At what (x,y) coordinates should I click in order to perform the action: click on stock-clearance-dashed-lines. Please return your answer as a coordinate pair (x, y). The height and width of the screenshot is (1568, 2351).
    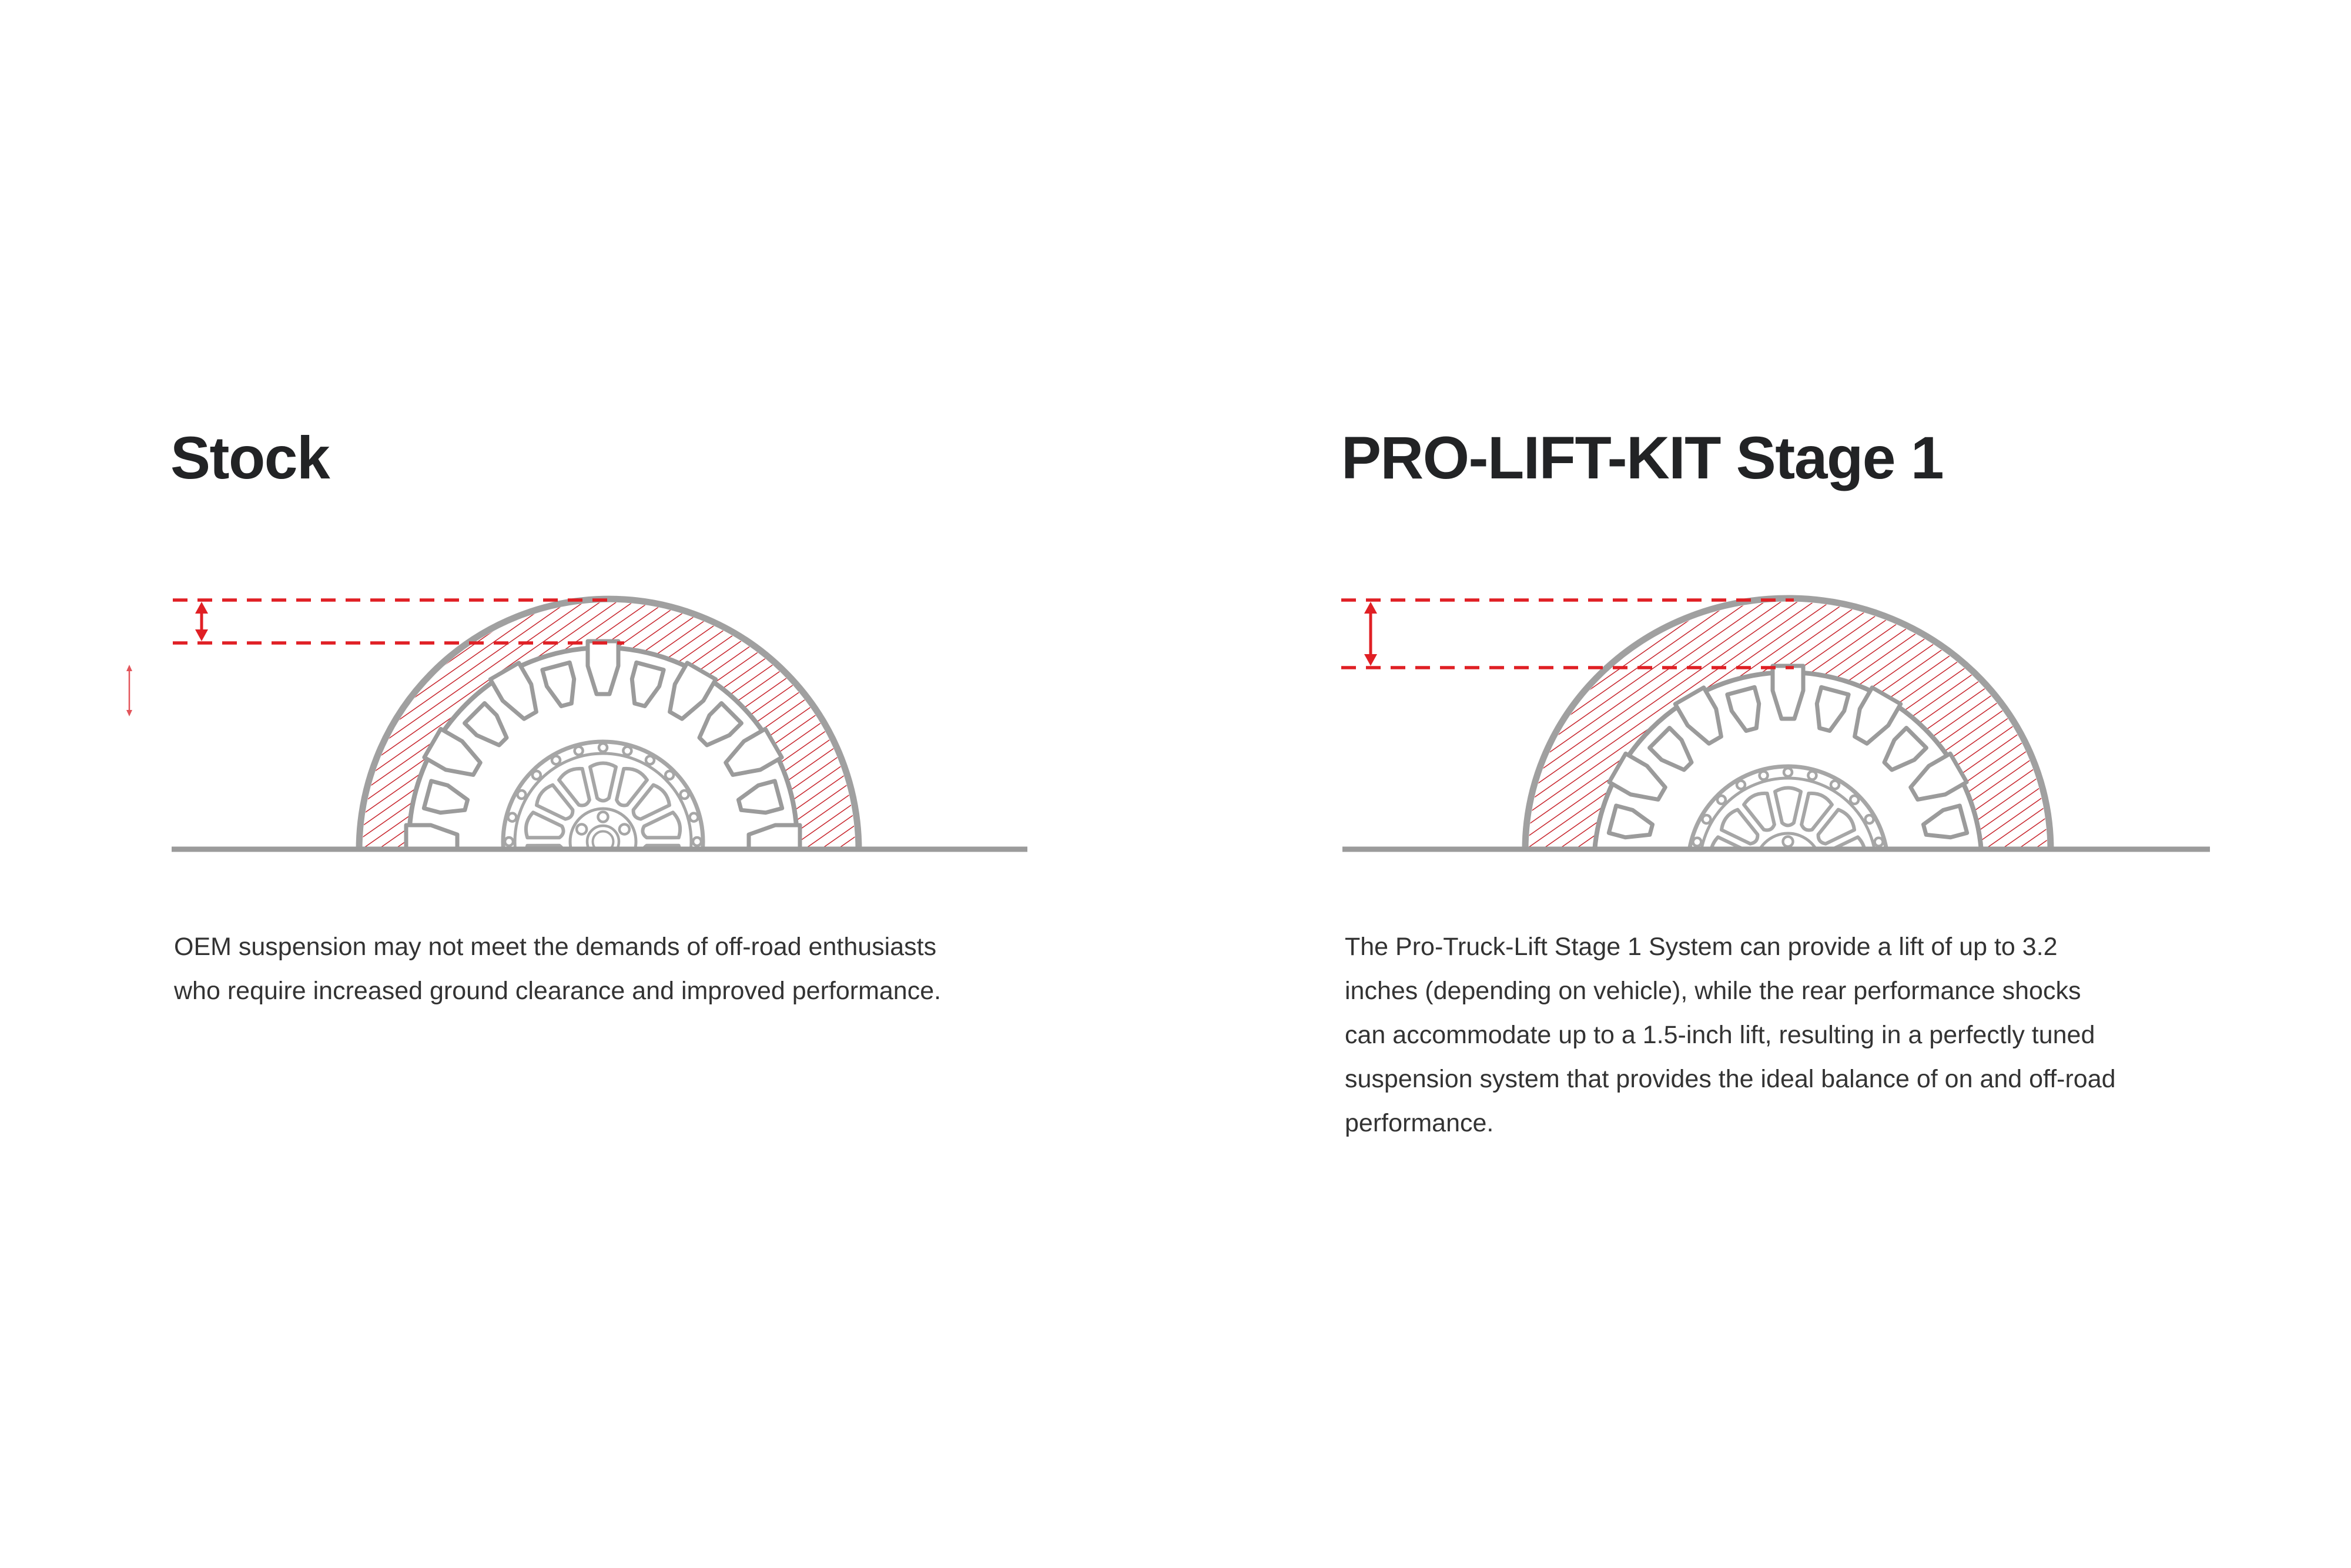
    Looking at the image, I should click on (398, 621).